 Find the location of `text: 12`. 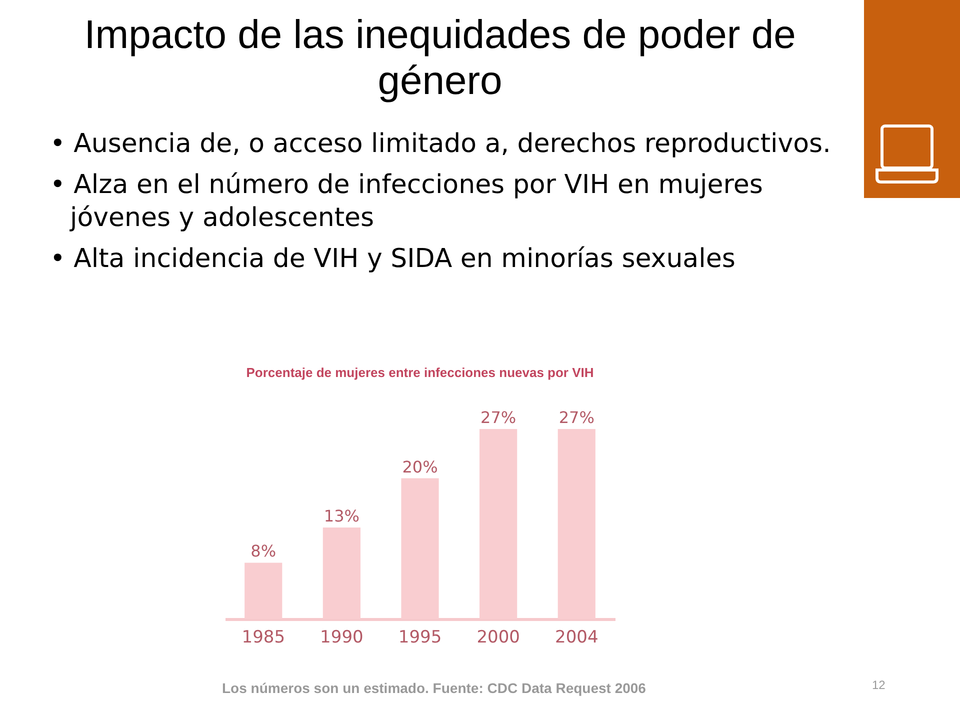

text: 12 is located at coordinates (879, 685).